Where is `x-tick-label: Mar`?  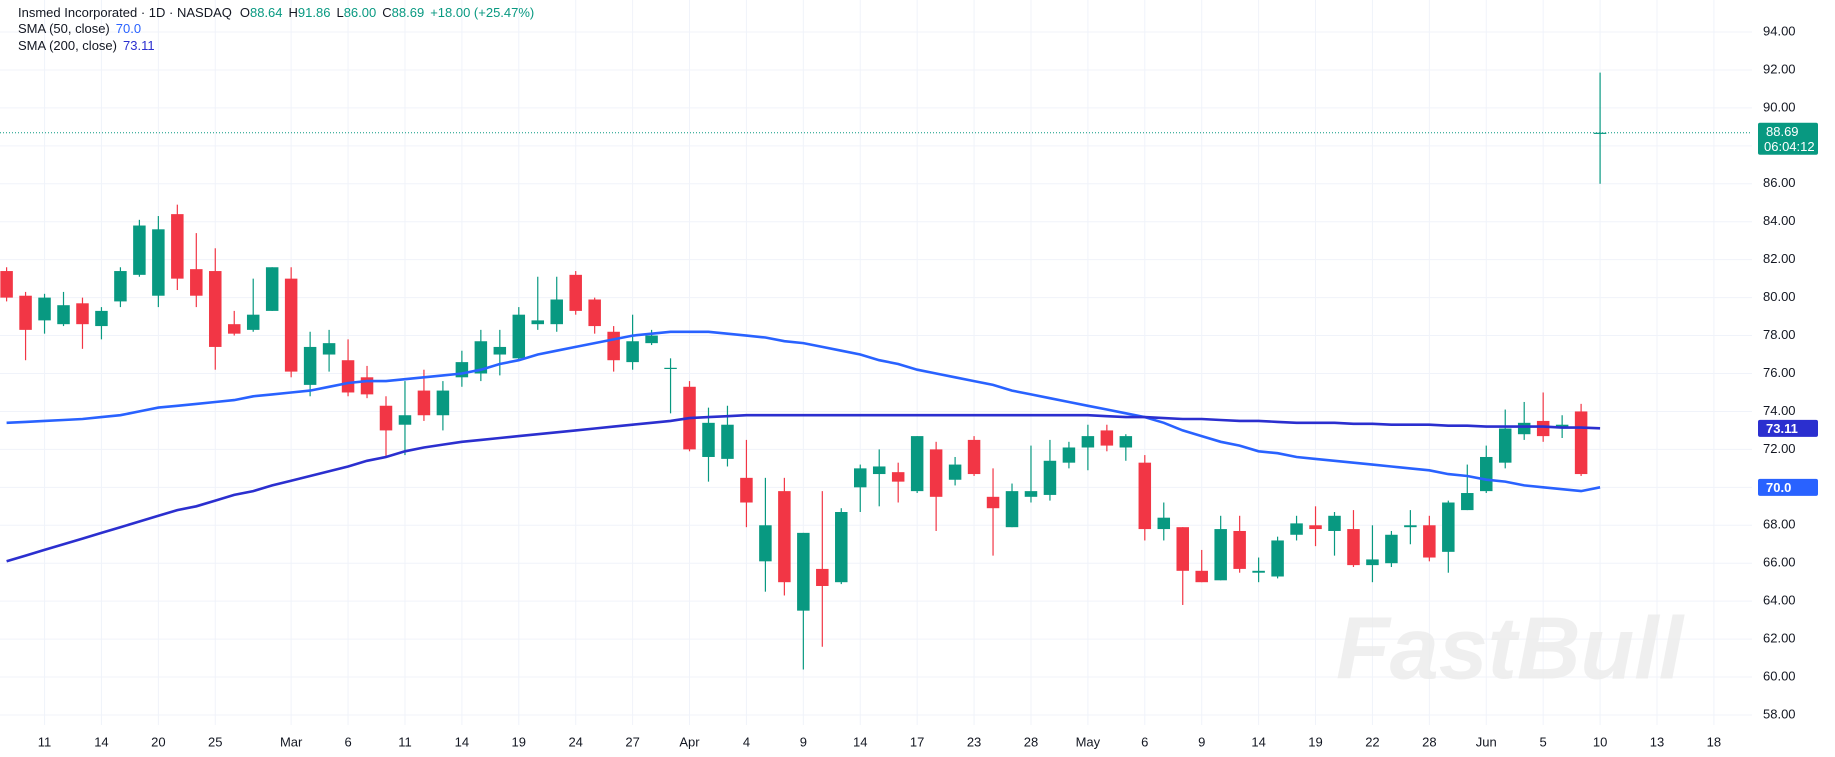
x-tick-label: Mar is located at coordinates (291, 741).